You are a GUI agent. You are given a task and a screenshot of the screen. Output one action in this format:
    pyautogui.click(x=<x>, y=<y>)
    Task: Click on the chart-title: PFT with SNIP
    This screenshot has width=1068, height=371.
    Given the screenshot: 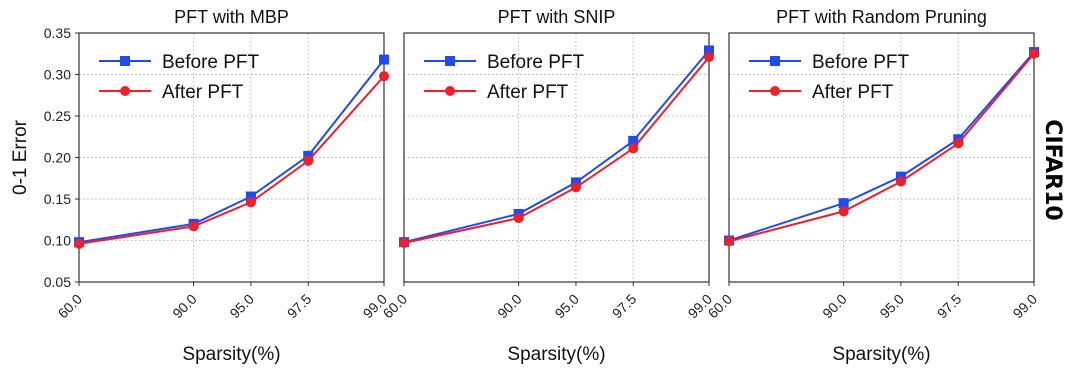 What is the action you would take?
    pyautogui.click(x=557, y=17)
    